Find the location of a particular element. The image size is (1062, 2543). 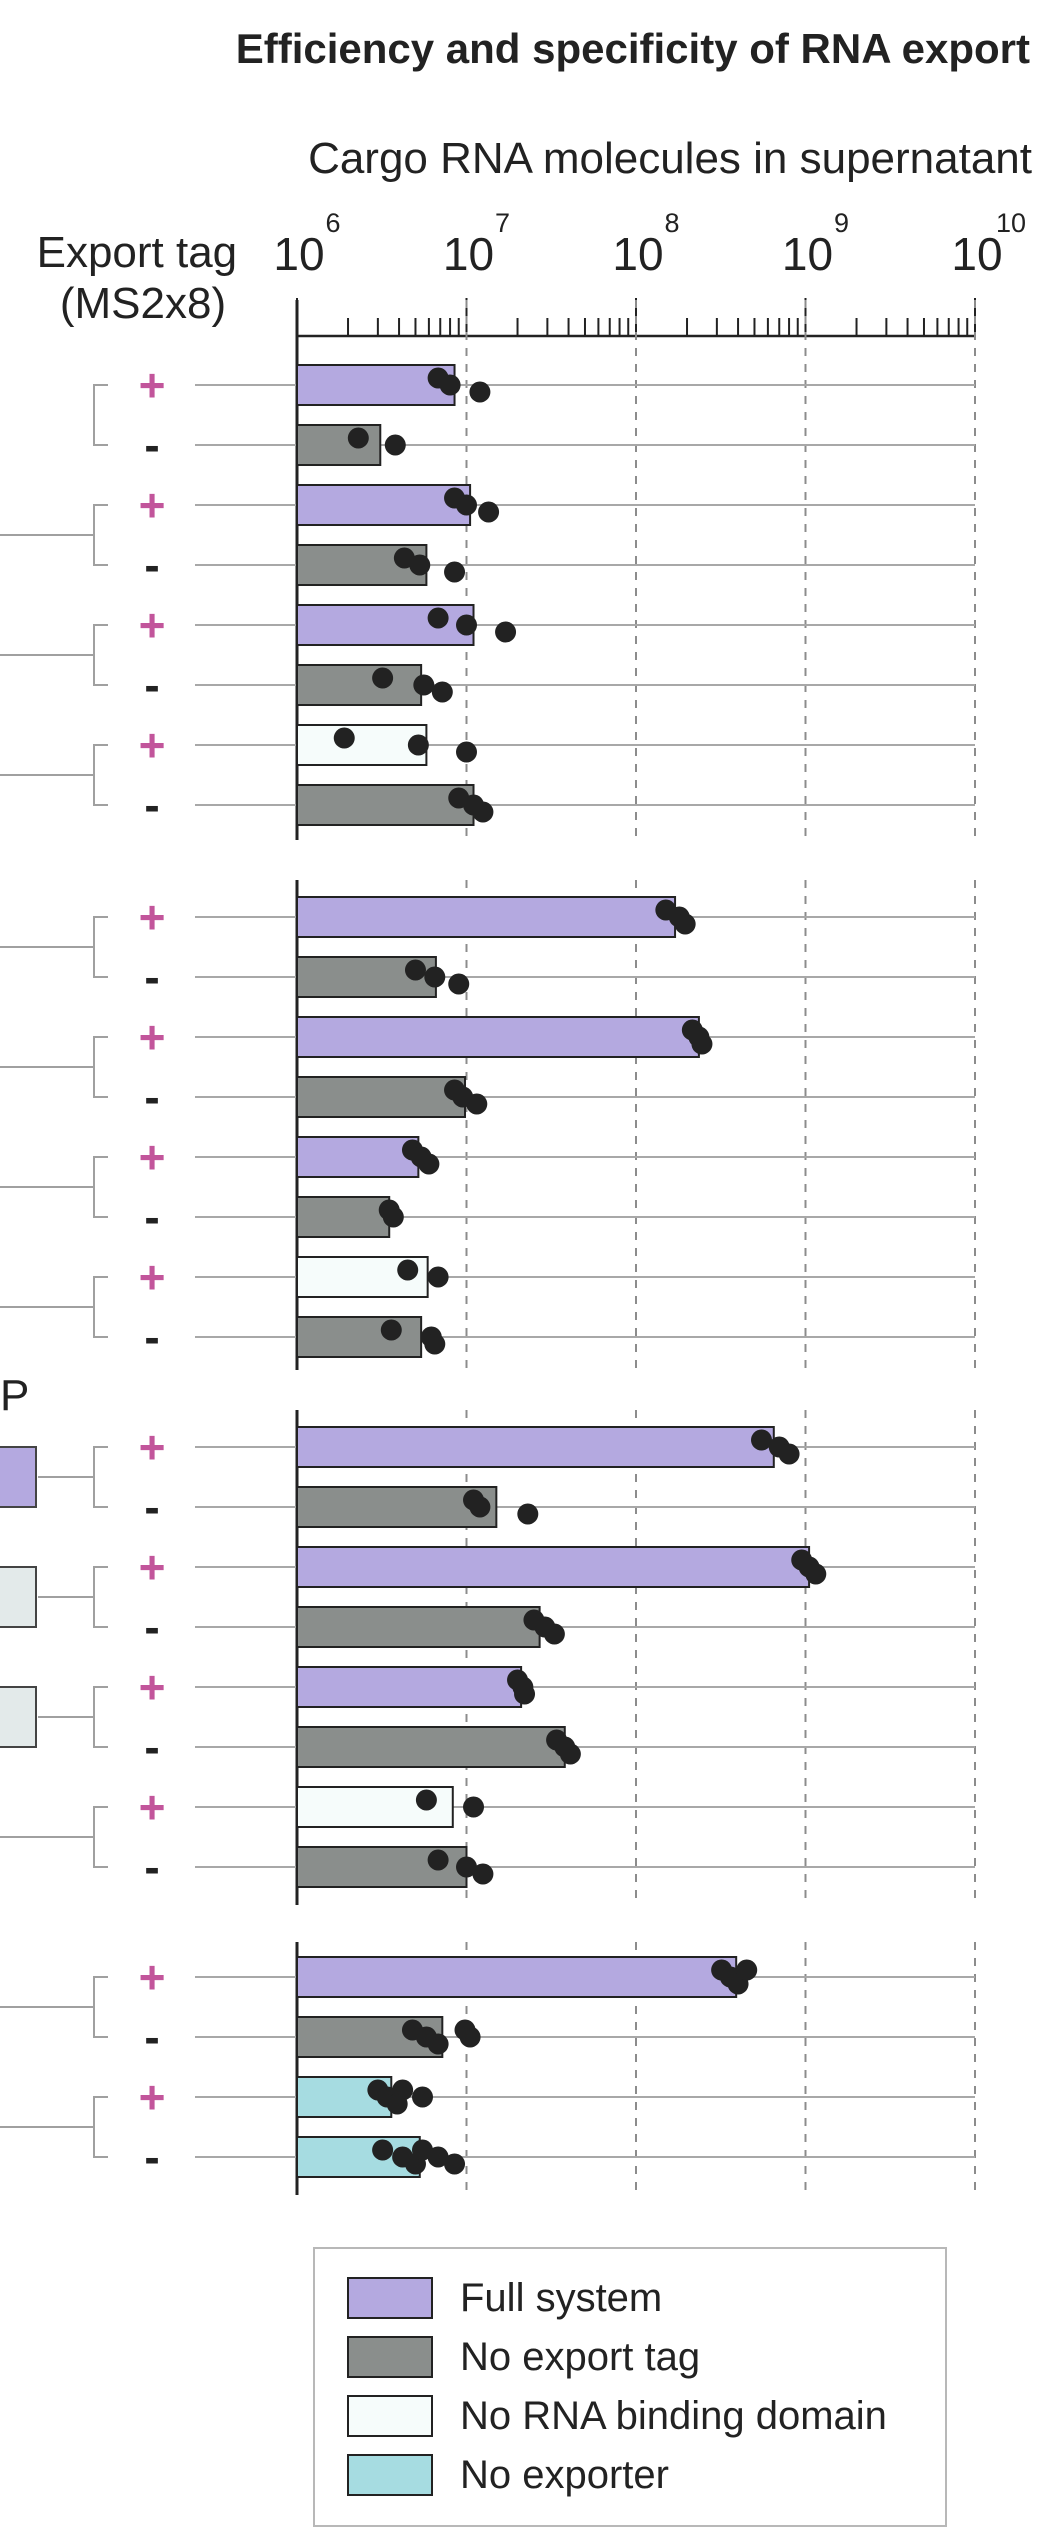

y-axis-label-line-2: (MS2x8) is located at coordinates (143, 303).